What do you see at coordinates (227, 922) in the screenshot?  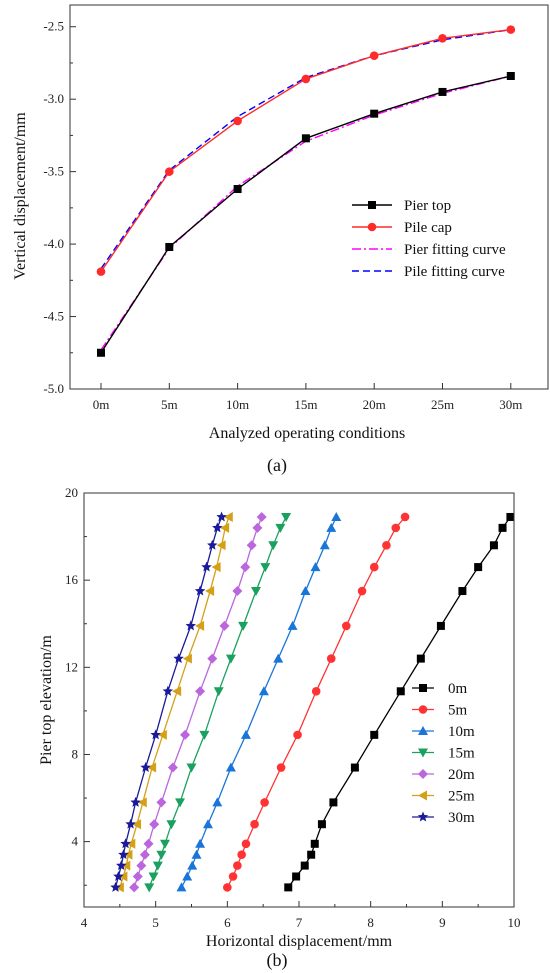 I see `x-tick-label-b: 6` at bounding box center [227, 922].